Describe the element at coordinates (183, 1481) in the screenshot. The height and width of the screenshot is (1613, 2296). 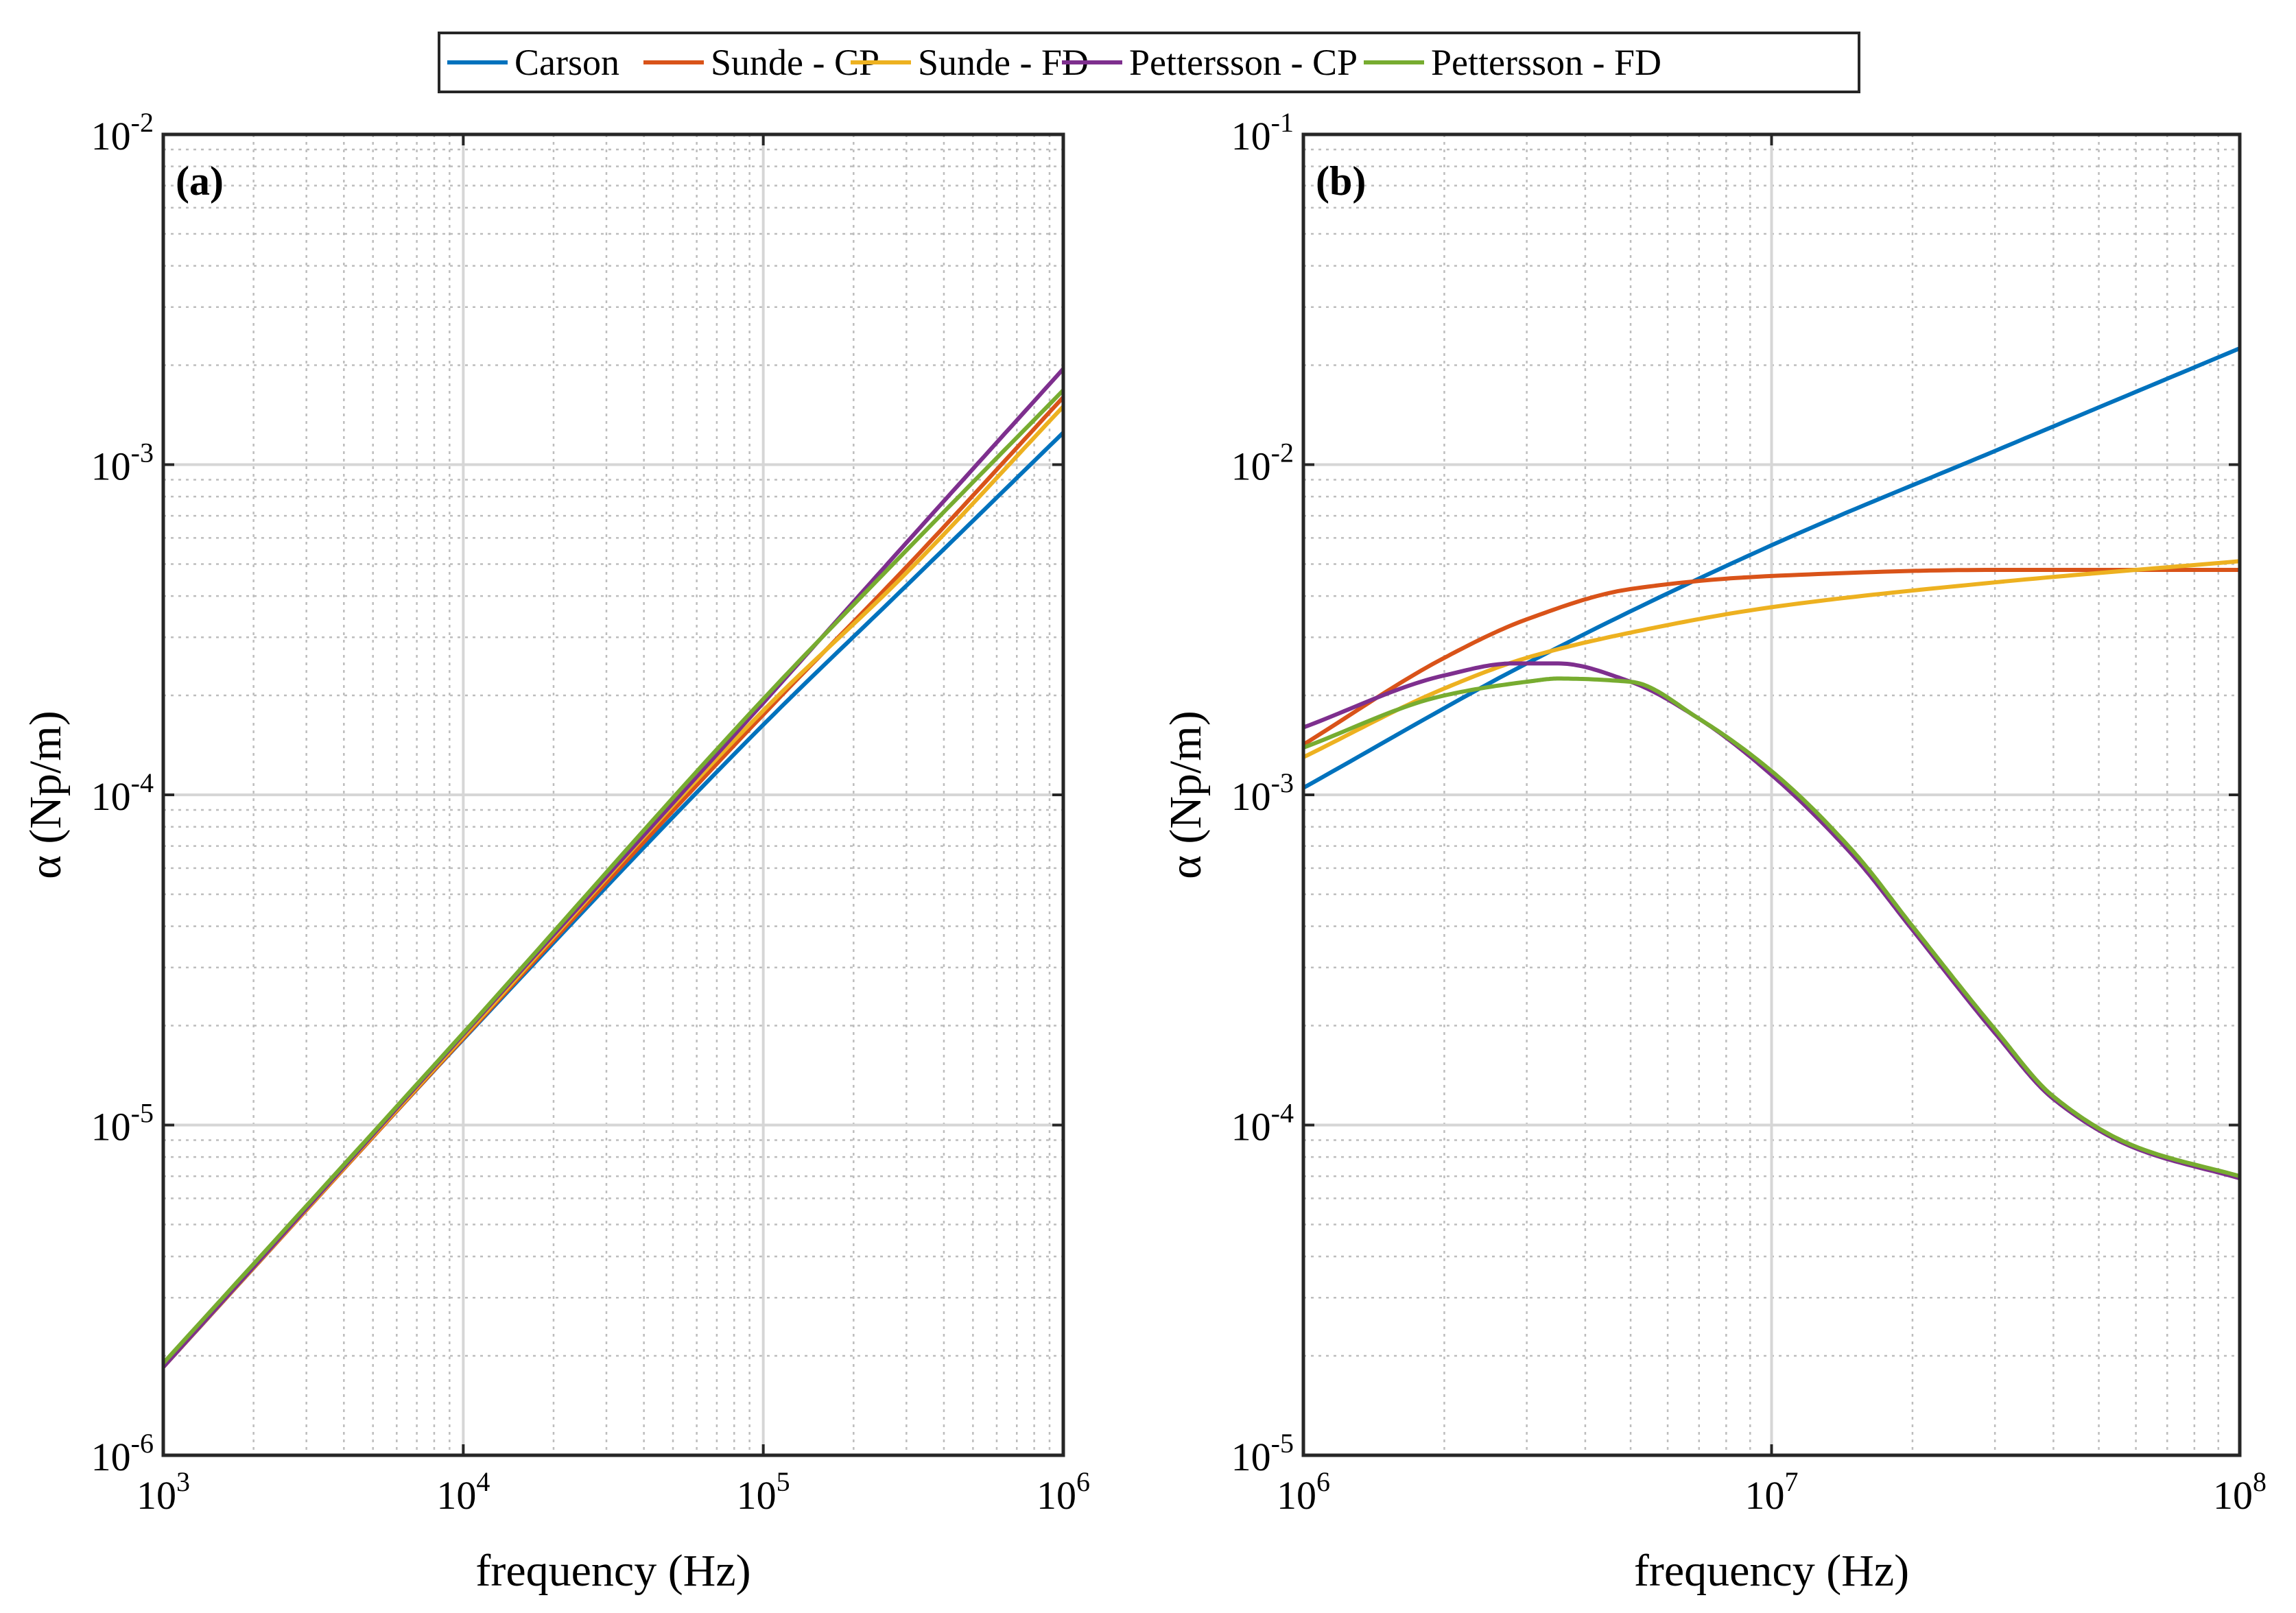
I see `x-tick-label-exponent: 3` at that location.